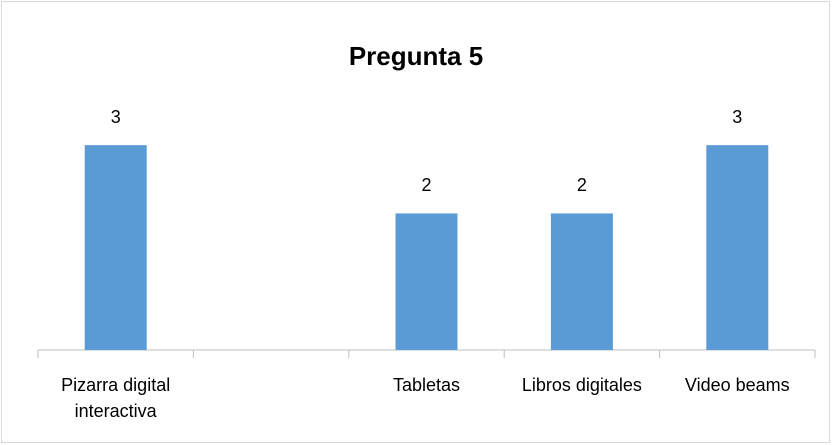 This screenshot has width=832, height=445. I want to click on chart-title: Pregunta 5, so click(416, 56).